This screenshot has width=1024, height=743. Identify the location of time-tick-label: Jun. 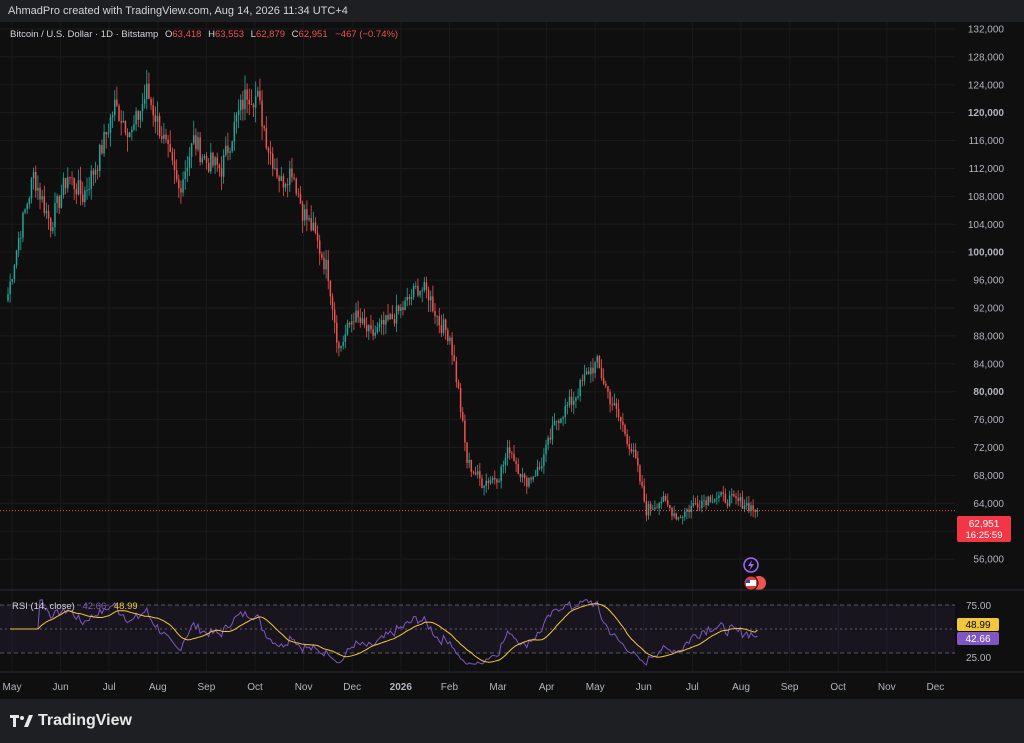
(61, 687).